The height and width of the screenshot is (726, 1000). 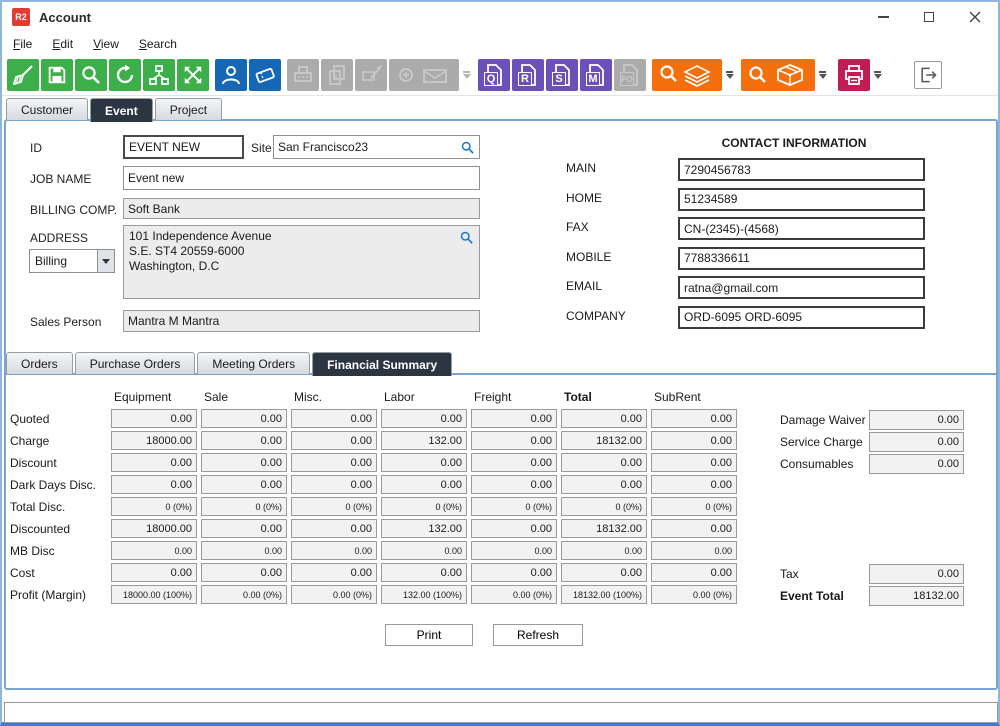 I want to click on show-doc-button: S, so click(x=562, y=75).